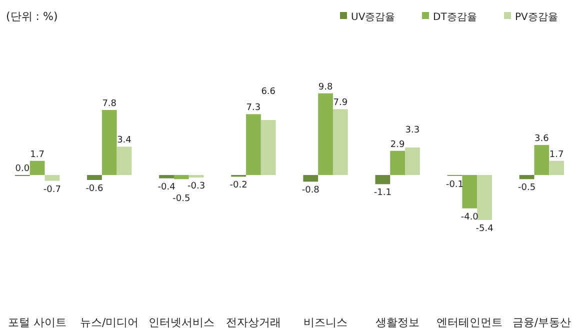 The width and height of the screenshot is (579, 335). What do you see at coordinates (340, 103) in the screenshot?
I see `data-label: 7.9` at bounding box center [340, 103].